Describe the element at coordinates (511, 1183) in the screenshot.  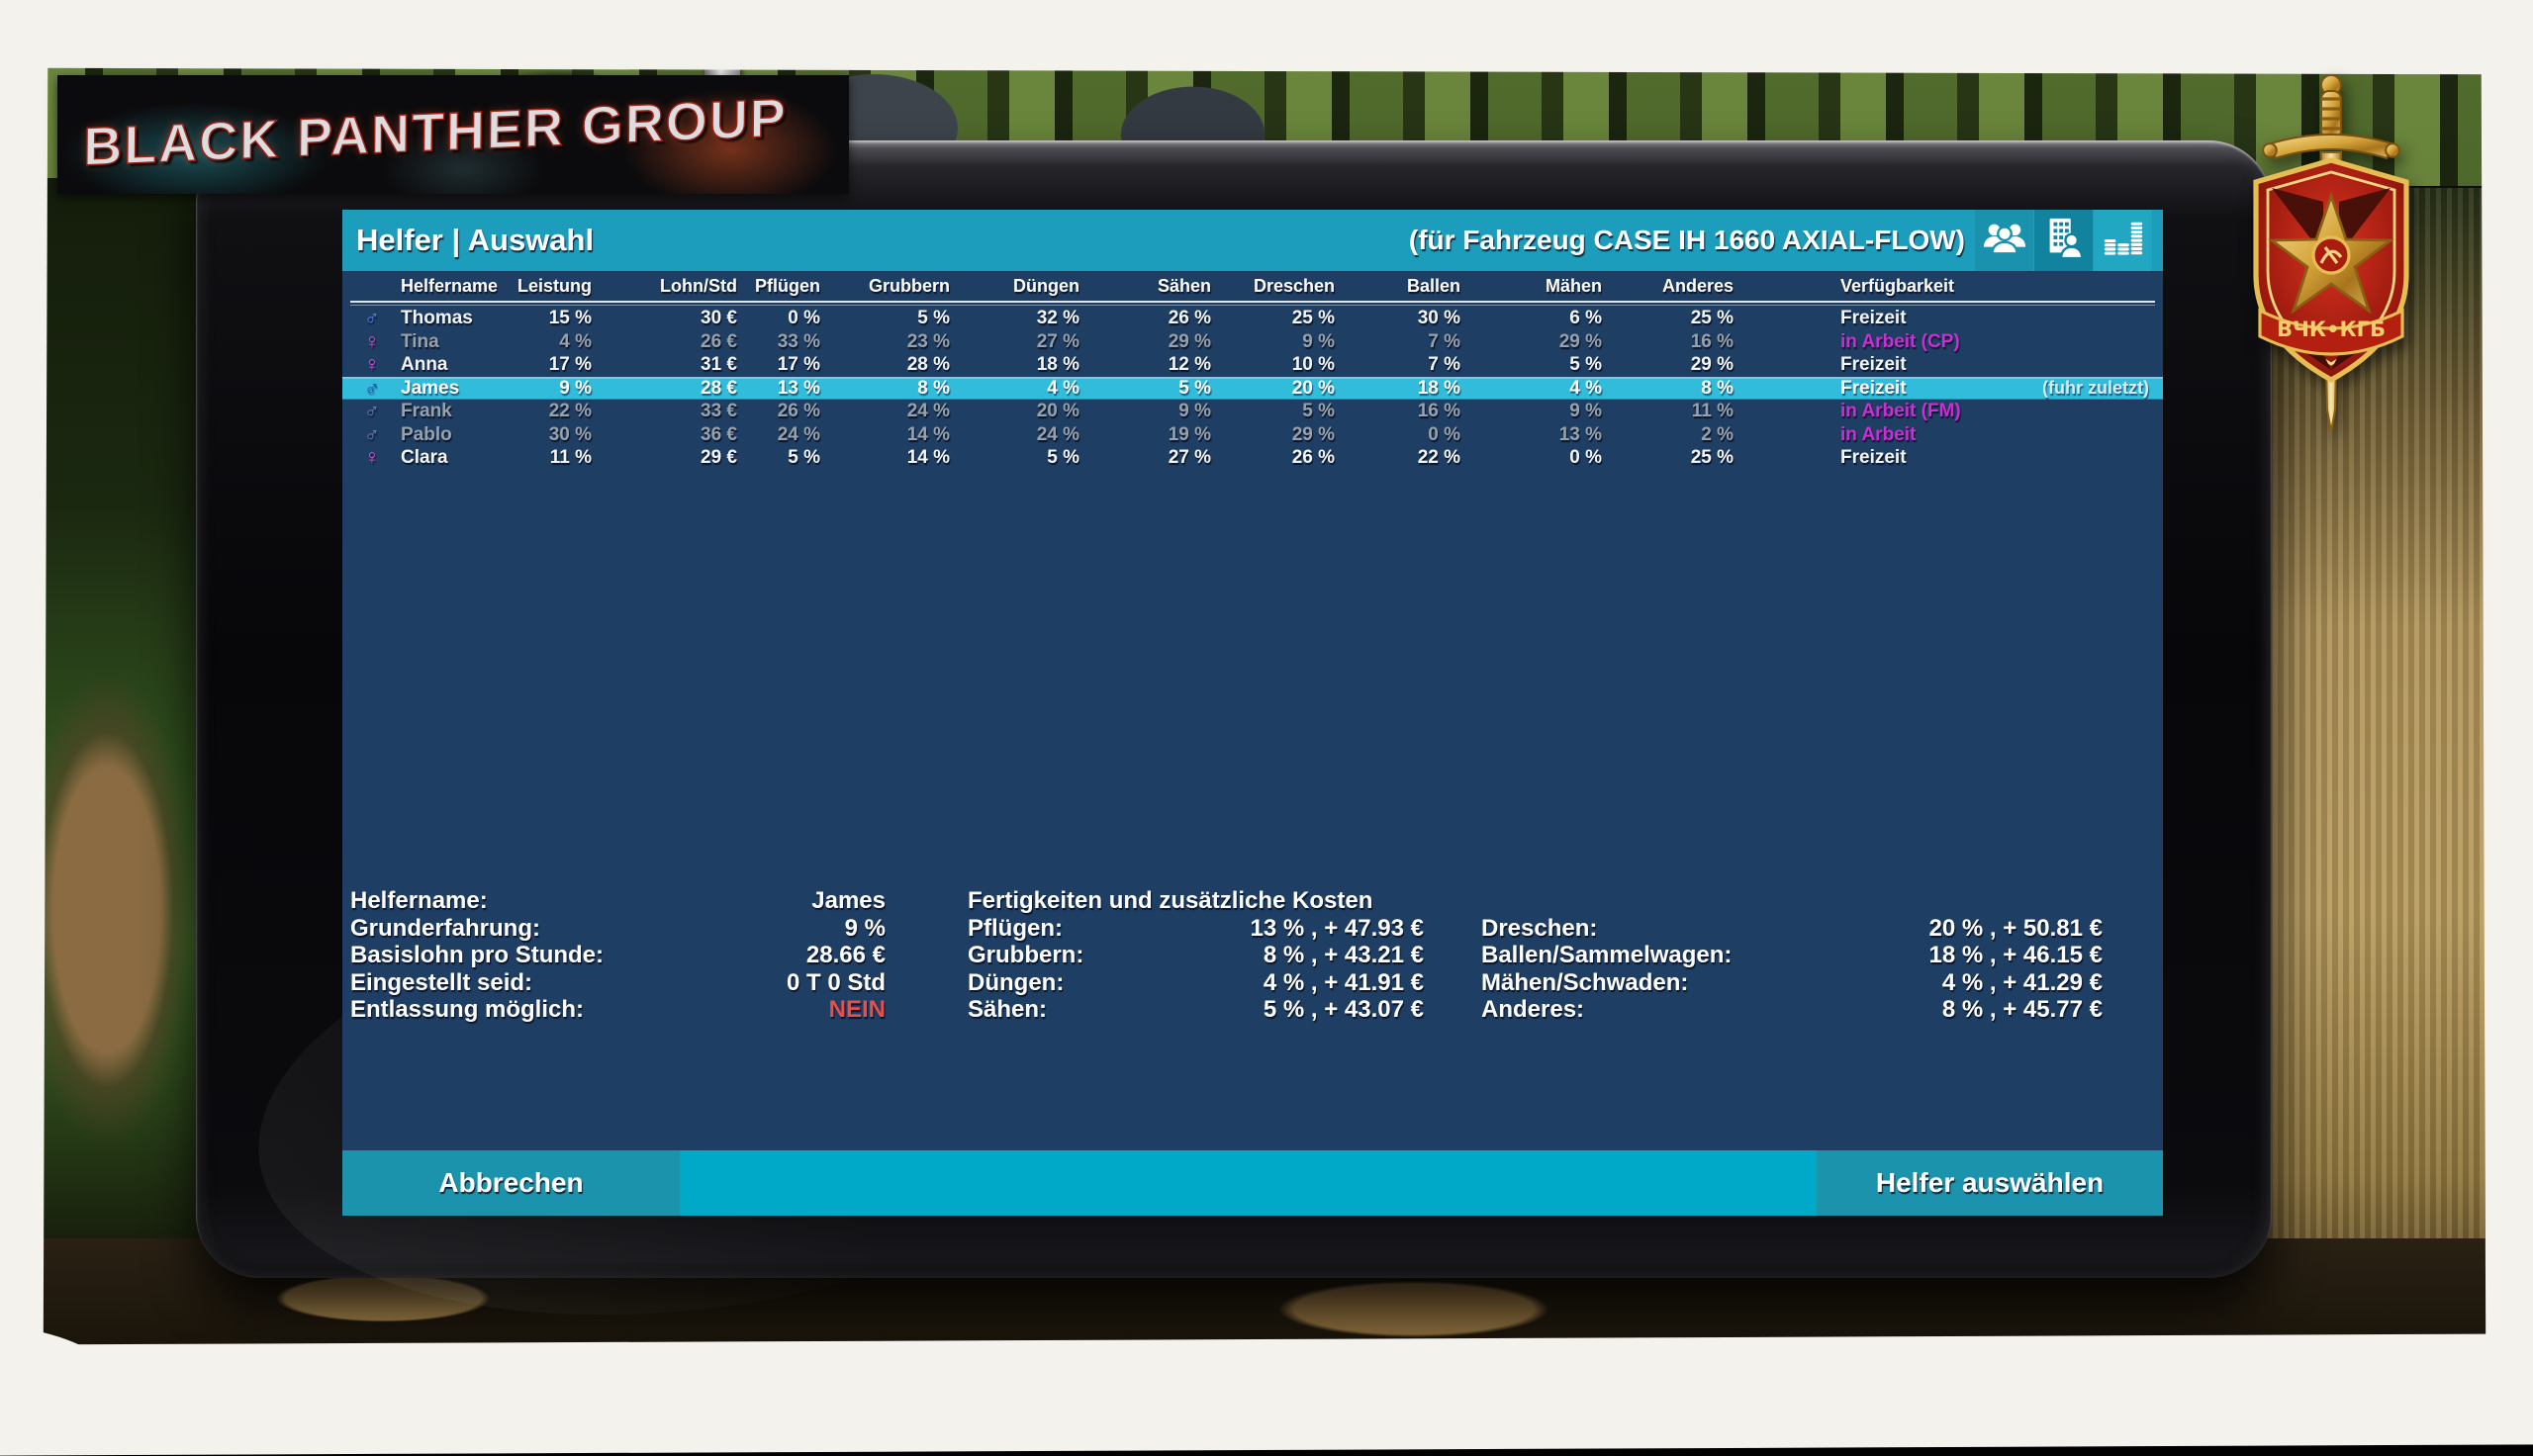
I see `cancel-button: Abbrechen` at that location.